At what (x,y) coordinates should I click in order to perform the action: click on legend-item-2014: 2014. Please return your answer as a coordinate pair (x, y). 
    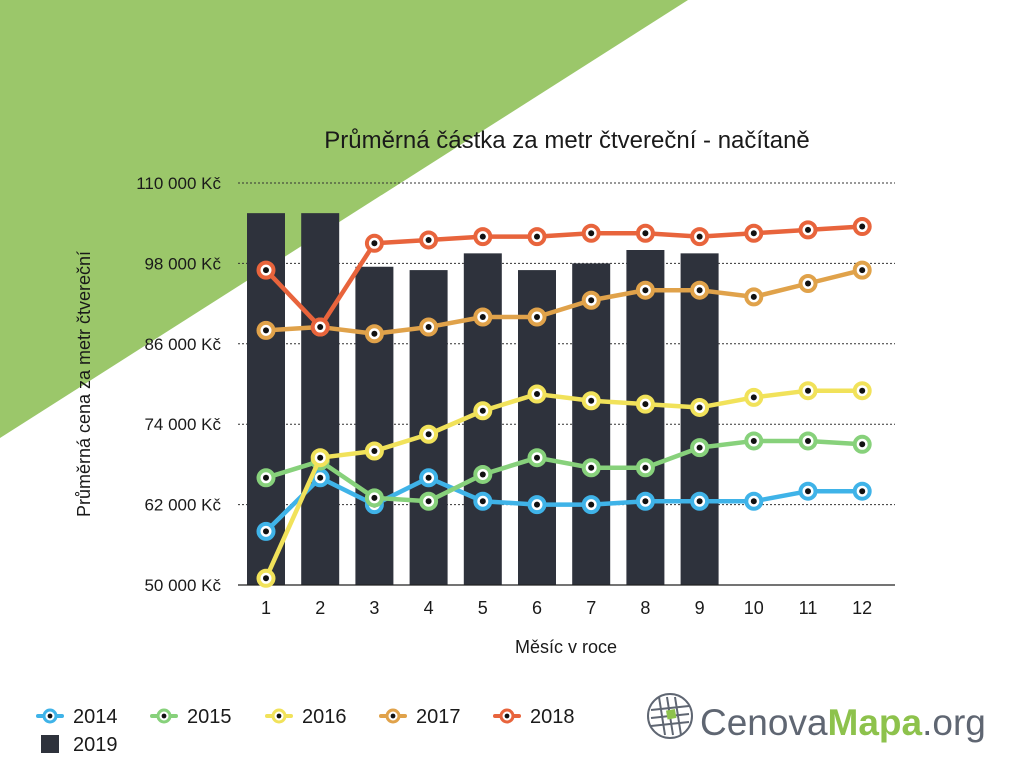
    Looking at the image, I should click on (77, 717).